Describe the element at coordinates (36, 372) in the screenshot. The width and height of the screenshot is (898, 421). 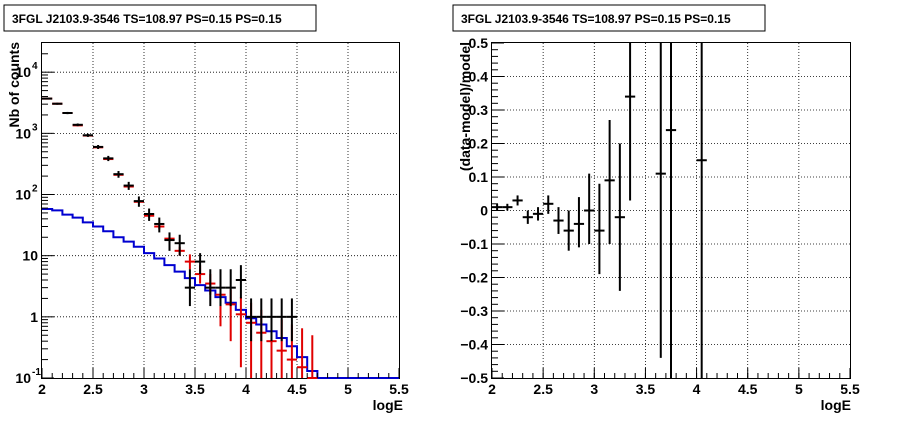
I see `y-tick-exponent: -1` at that location.